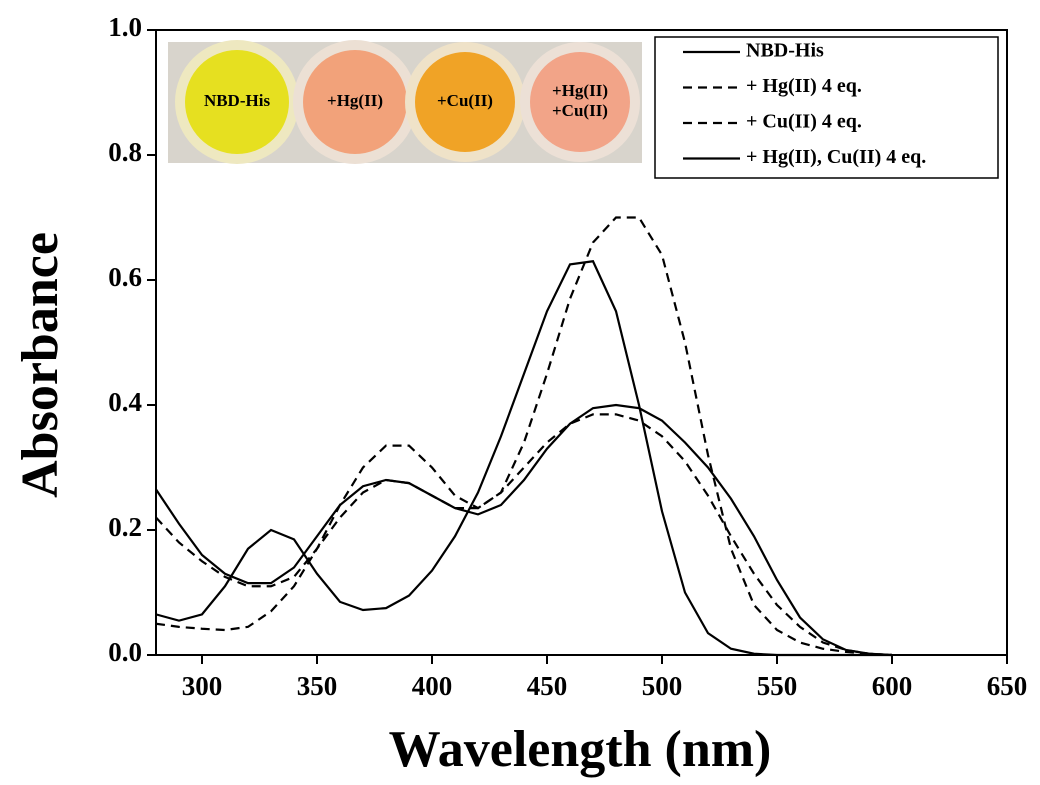 This screenshot has width=1040, height=785. I want to click on legend-label: + Hg(II), Cu(II) 4 eq., so click(836, 157).